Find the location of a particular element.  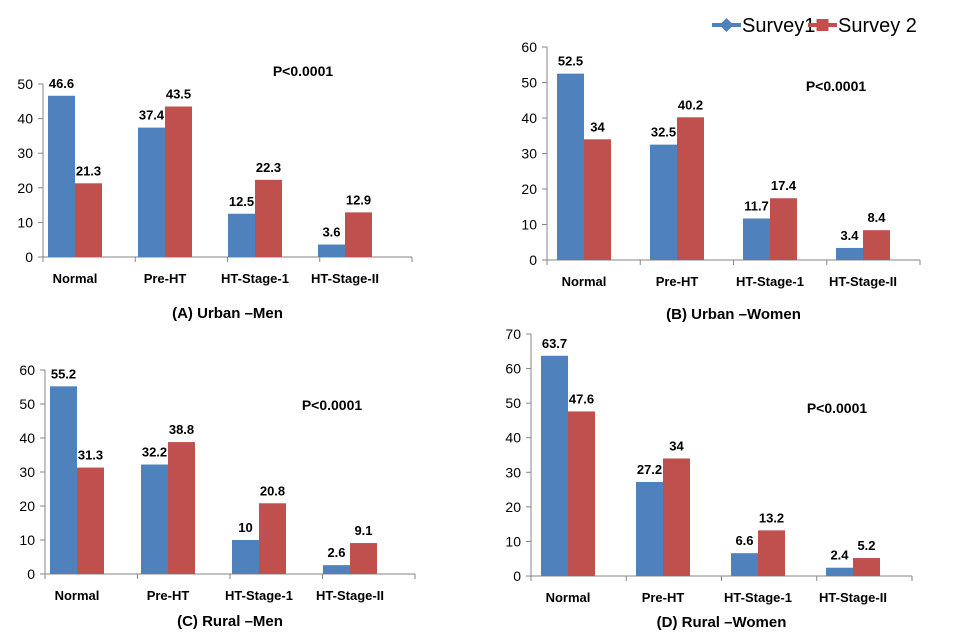

data-label-survey-2-normal: 47.6 is located at coordinates (581, 398).